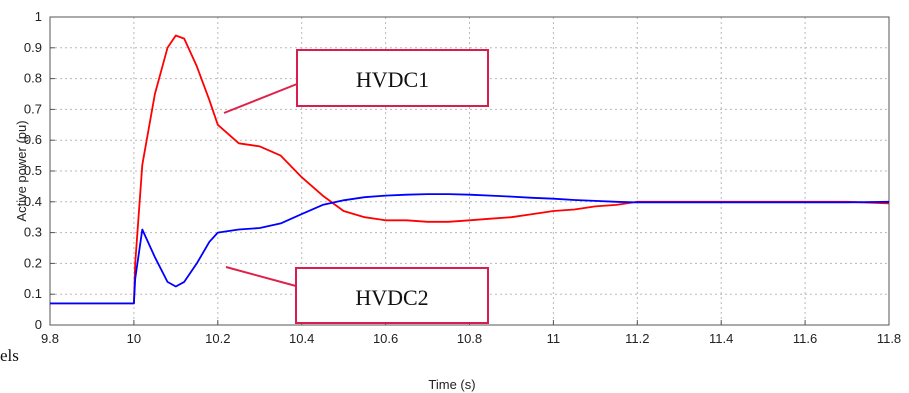 The height and width of the screenshot is (393, 909). What do you see at coordinates (301, 338) in the screenshot?
I see `x-tick-label: 10.4` at bounding box center [301, 338].